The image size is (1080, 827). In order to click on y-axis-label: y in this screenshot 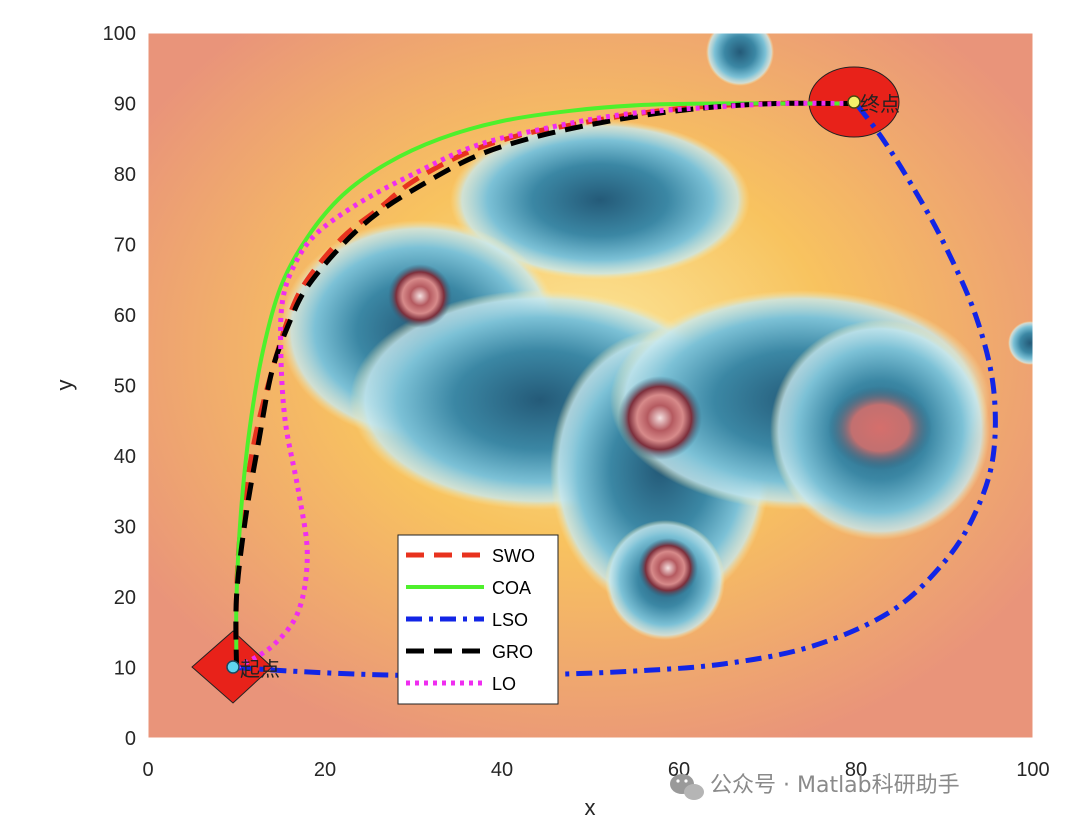, I will do `click(64, 385)`.